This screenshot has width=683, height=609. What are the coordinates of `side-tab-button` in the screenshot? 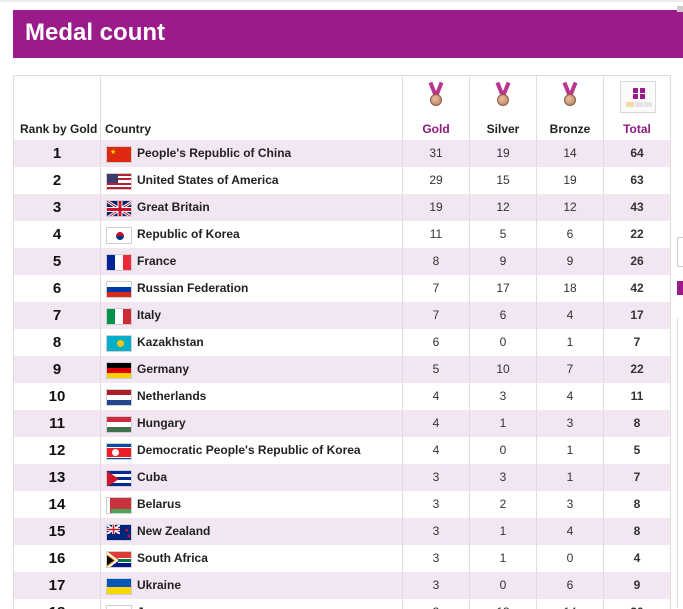 It's located at (680, 252).